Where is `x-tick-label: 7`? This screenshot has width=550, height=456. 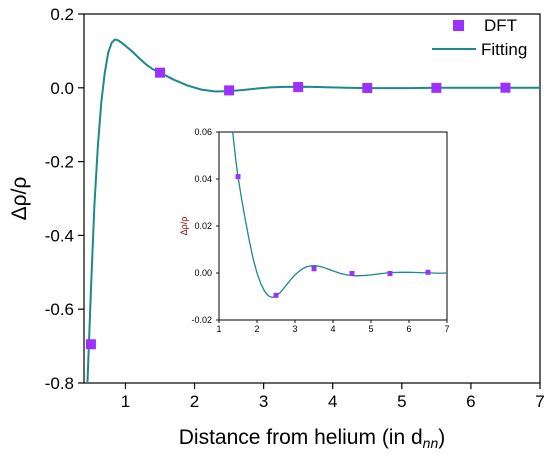
x-tick-label: 7 is located at coordinates (539, 401).